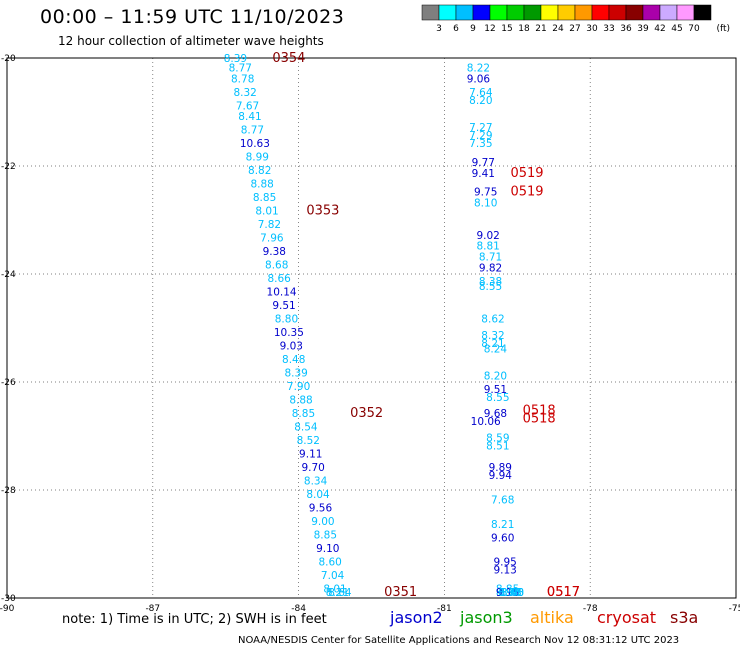 This screenshot has width=740, height=650. I want to click on wave-height-label: 9.60, so click(502, 538).